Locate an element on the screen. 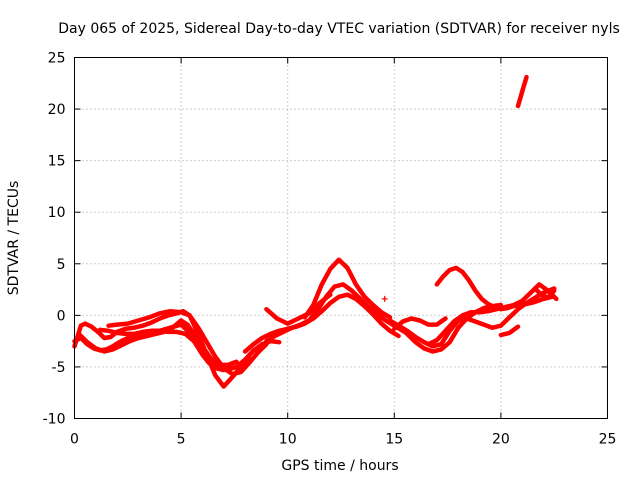 The image size is (640, 480). series-arc-i is located at coordinates (298, 309).